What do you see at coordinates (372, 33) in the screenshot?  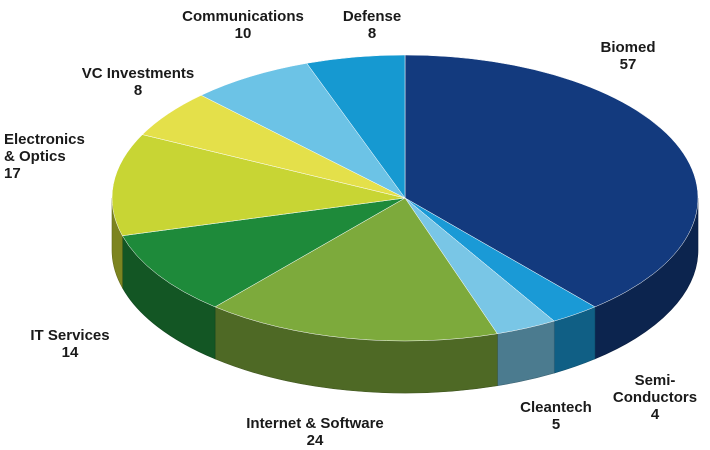 I see `slice-value-defense: 8` at bounding box center [372, 33].